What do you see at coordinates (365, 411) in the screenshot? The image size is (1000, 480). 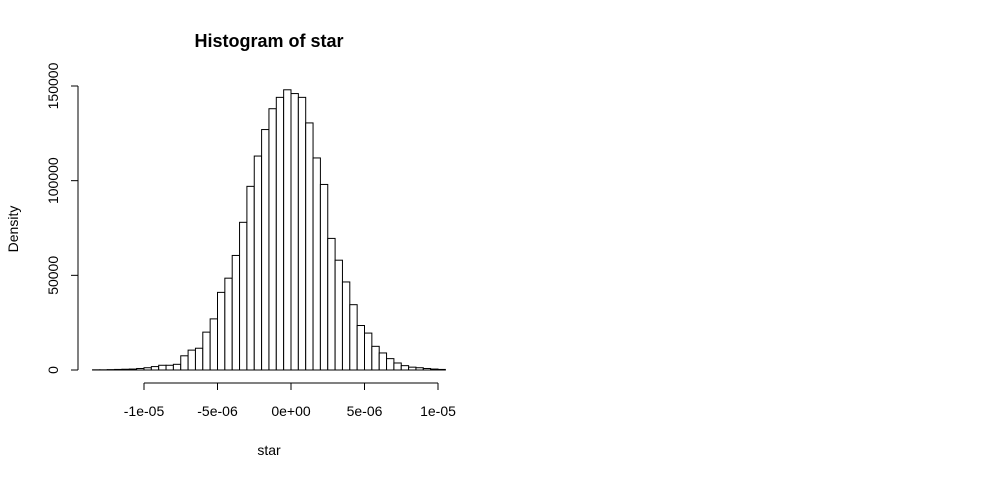 I see `x-tick-label: 5e-06` at bounding box center [365, 411].